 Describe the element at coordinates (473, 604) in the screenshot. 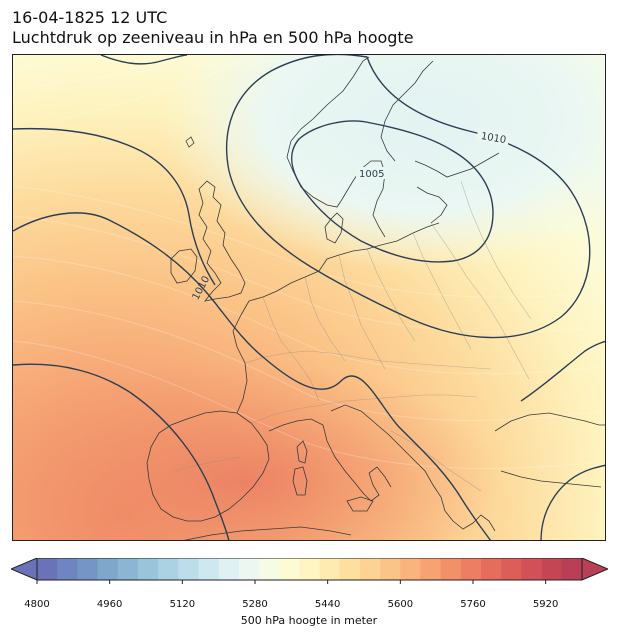

I see `colorbar-tick-label: 5760` at that location.